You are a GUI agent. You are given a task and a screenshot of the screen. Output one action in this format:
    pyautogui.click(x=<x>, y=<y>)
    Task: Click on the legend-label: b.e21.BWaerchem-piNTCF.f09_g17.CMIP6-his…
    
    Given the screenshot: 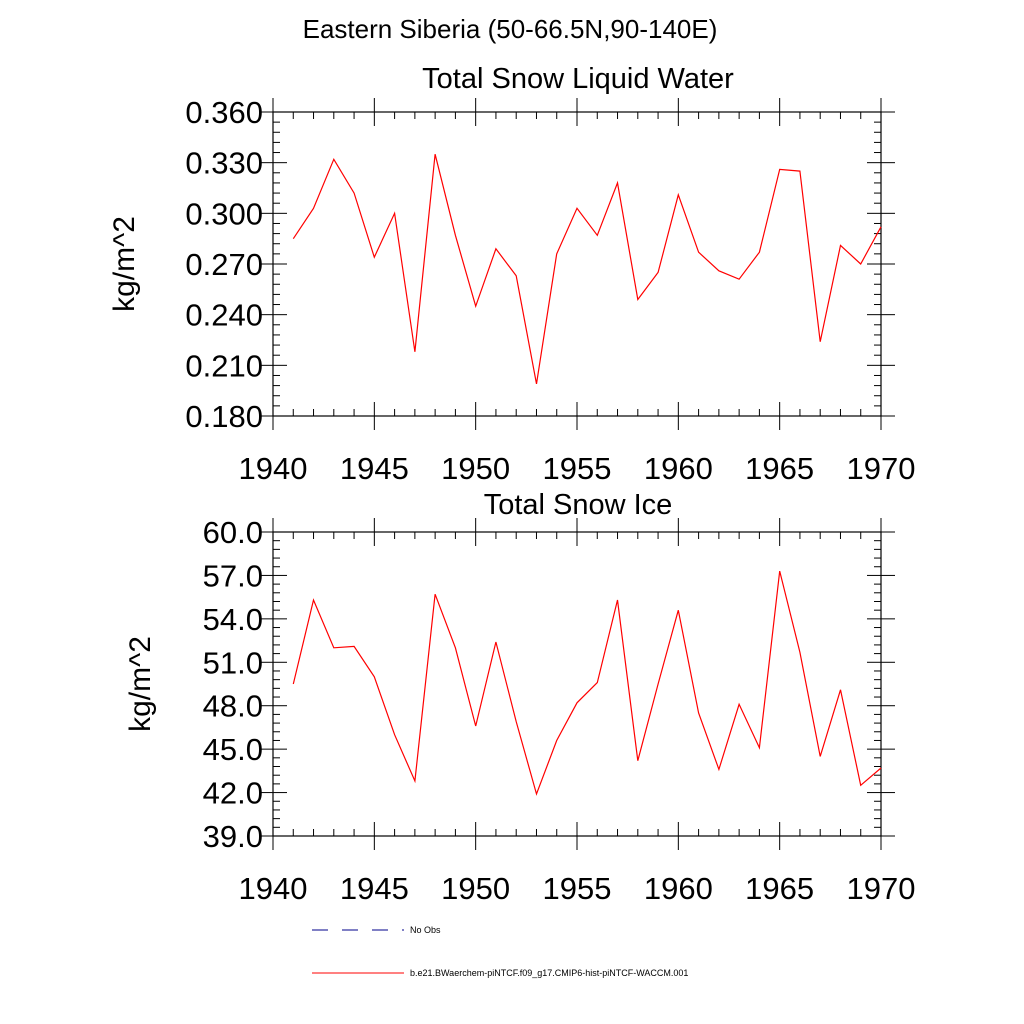 What is the action you would take?
    pyautogui.click(x=549, y=973)
    